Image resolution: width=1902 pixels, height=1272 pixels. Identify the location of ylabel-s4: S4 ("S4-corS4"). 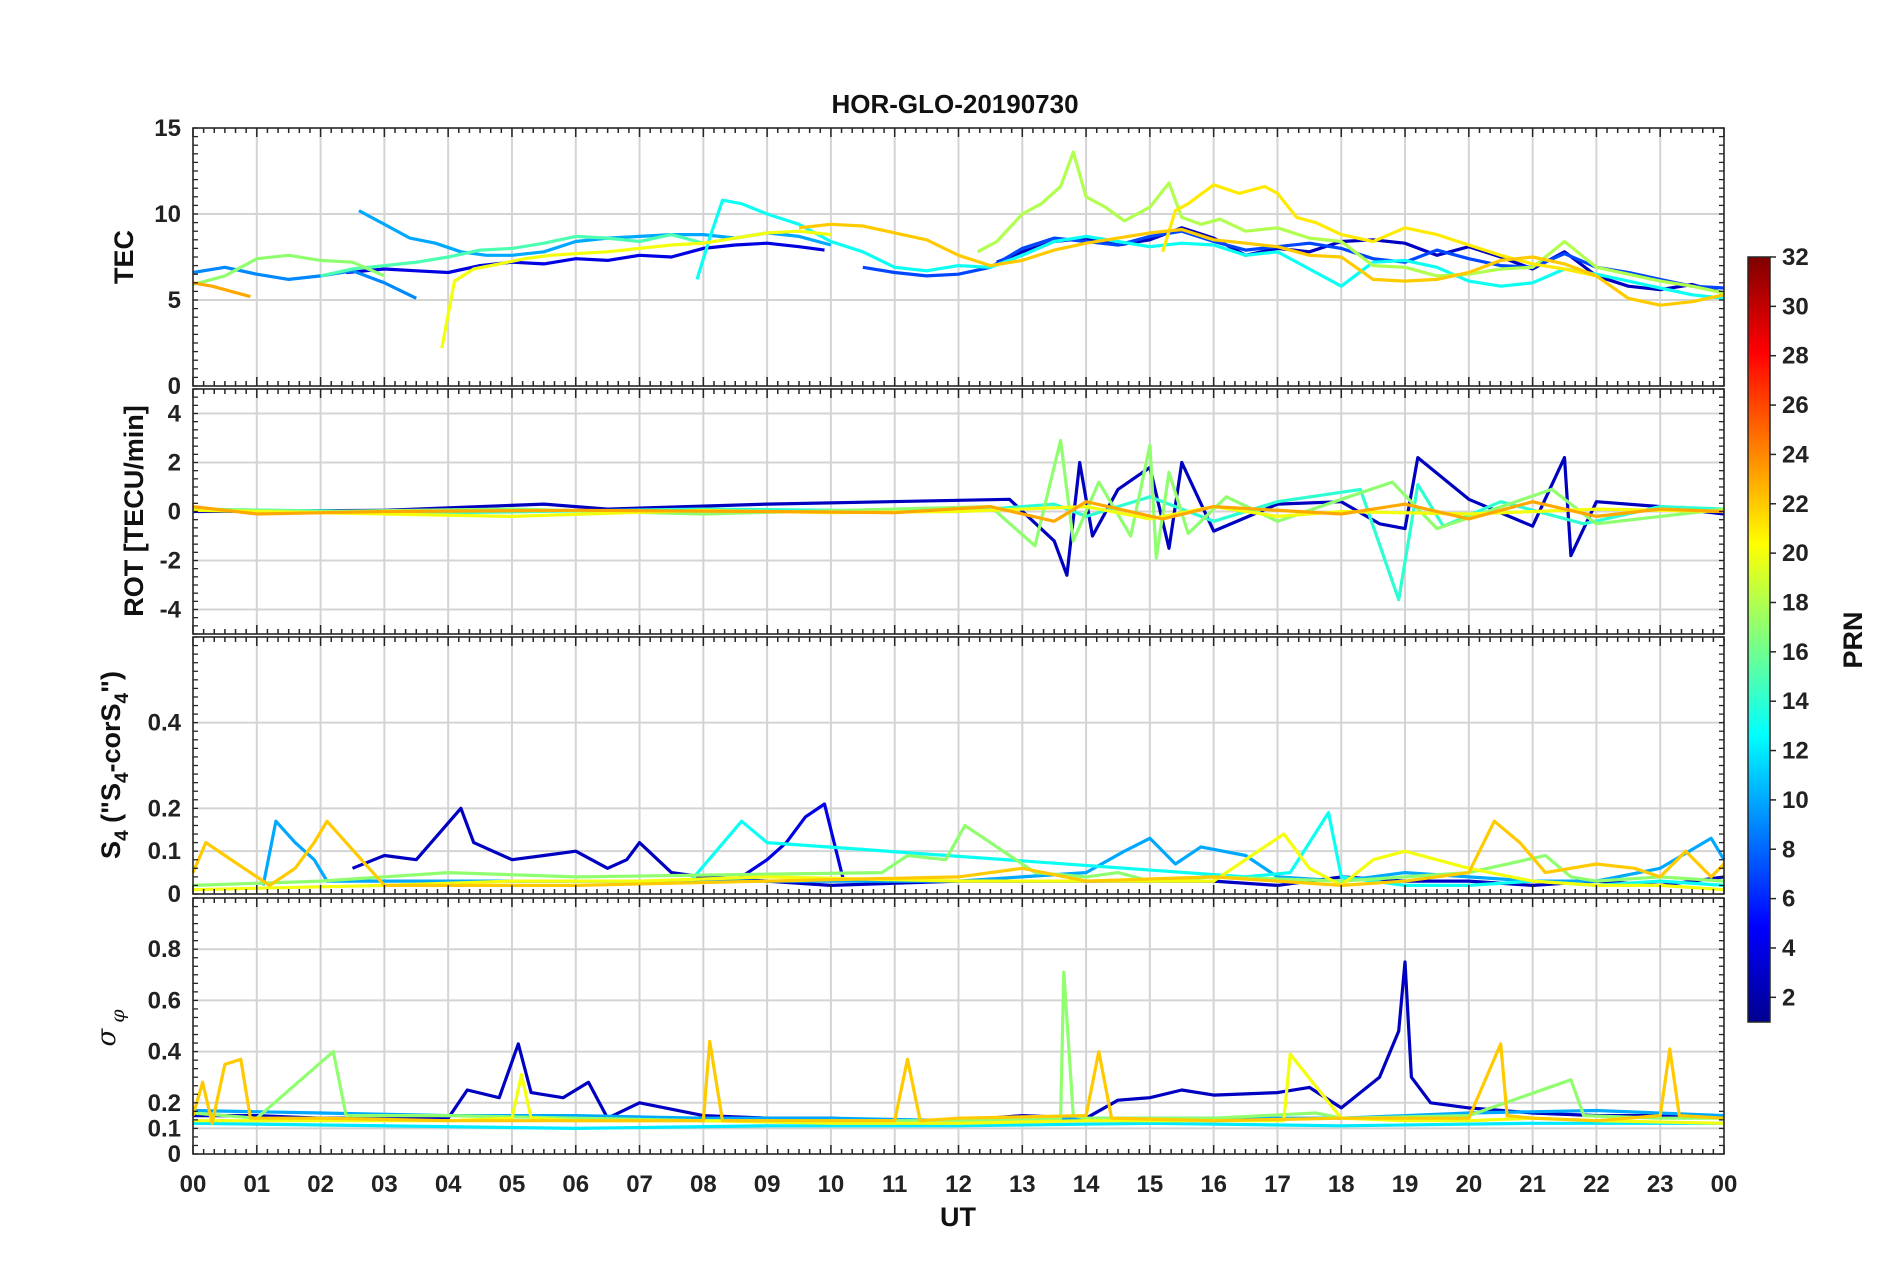
(114, 765).